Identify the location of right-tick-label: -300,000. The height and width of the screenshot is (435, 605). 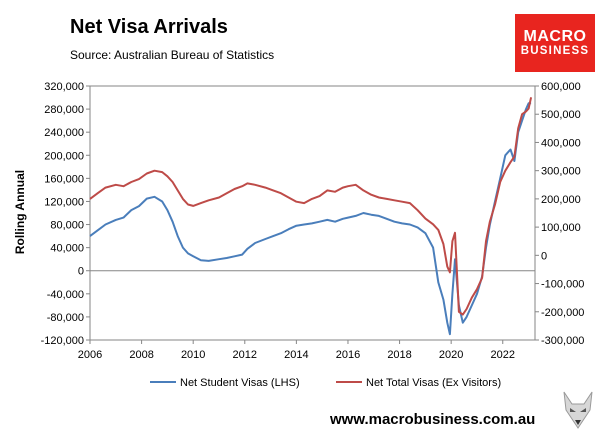
(562, 341).